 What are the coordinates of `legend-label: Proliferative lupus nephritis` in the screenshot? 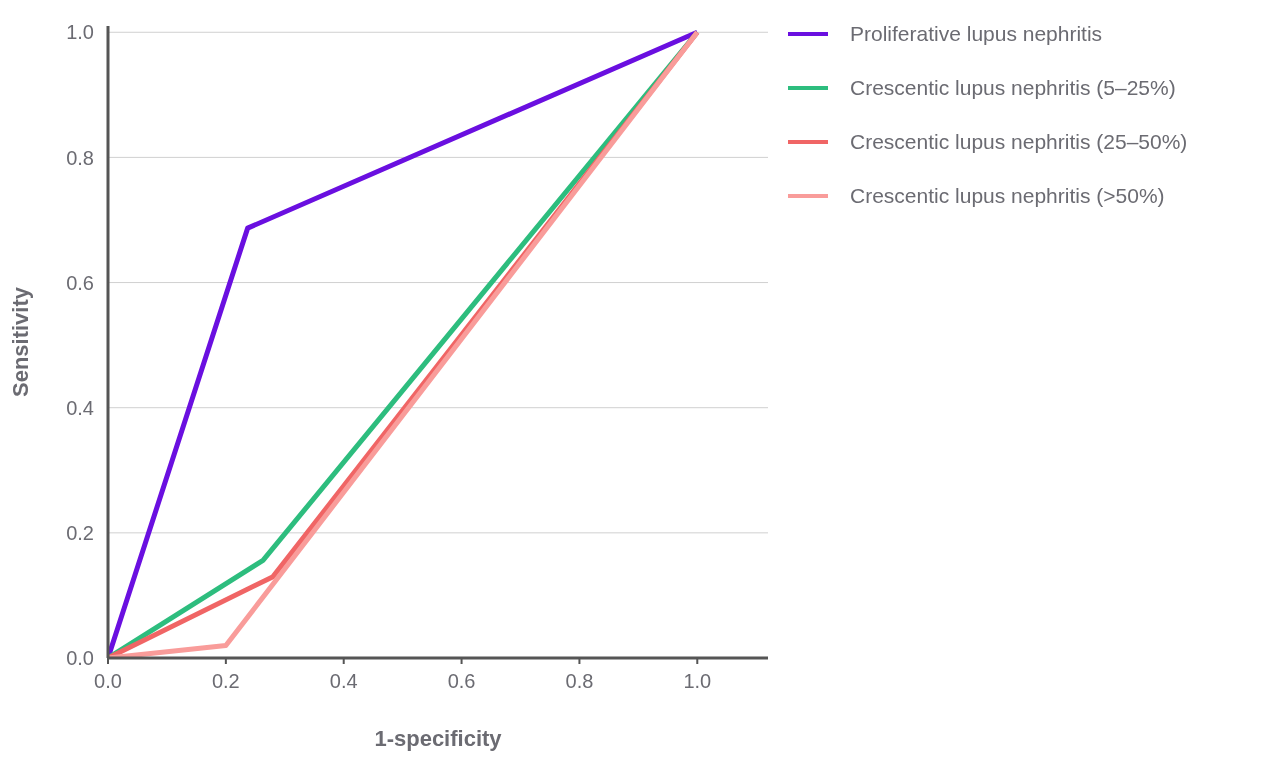 It's located at (976, 34).